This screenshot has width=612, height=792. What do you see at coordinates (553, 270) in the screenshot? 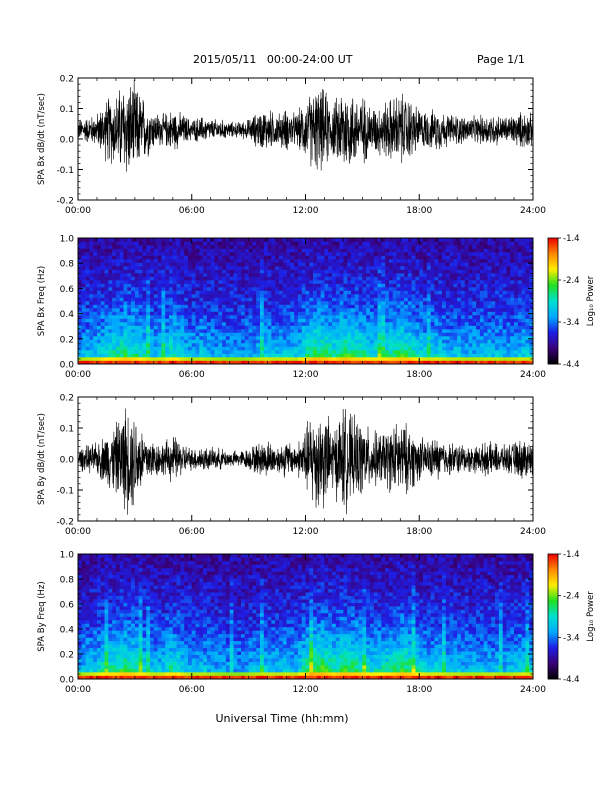
I see `colorbar-swatch` at bounding box center [553, 270].